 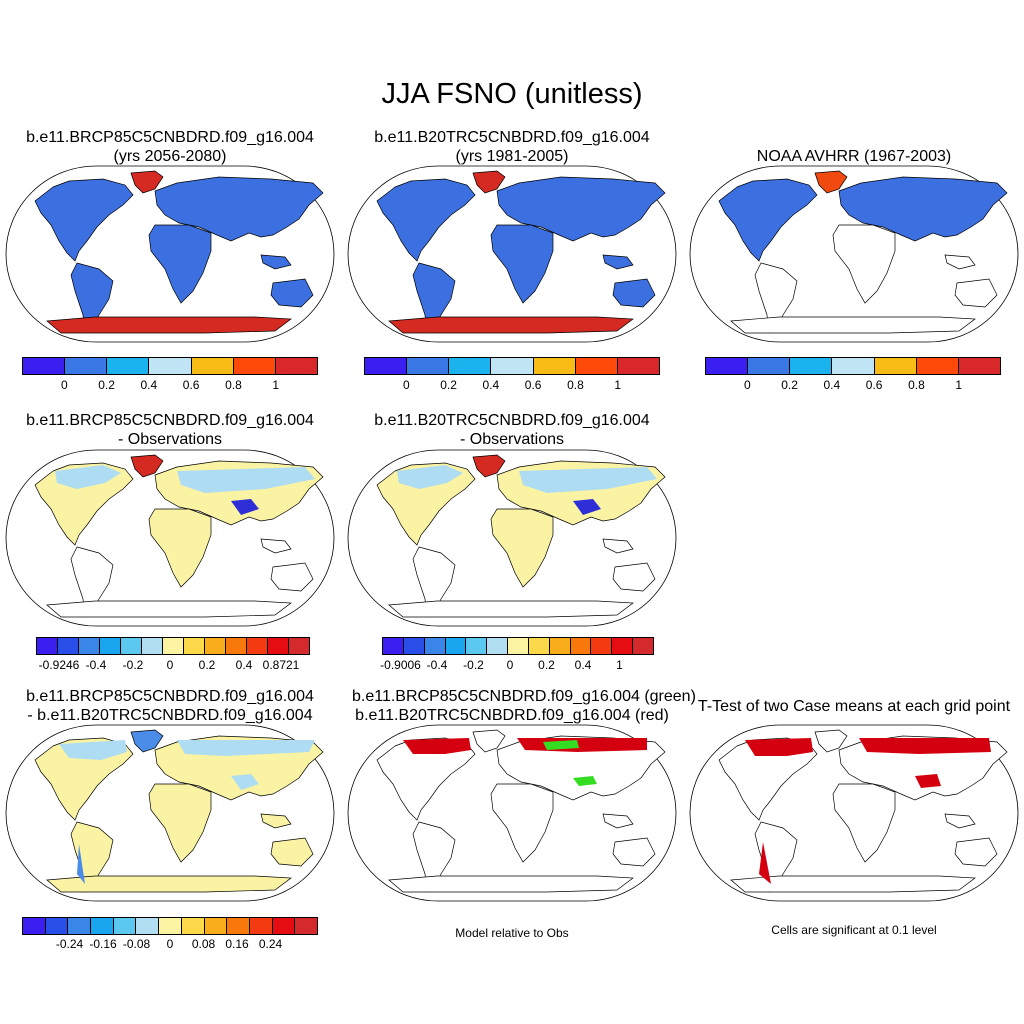 I want to click on snow-deficit-overlay-north-america, so click(x=88, y=477).